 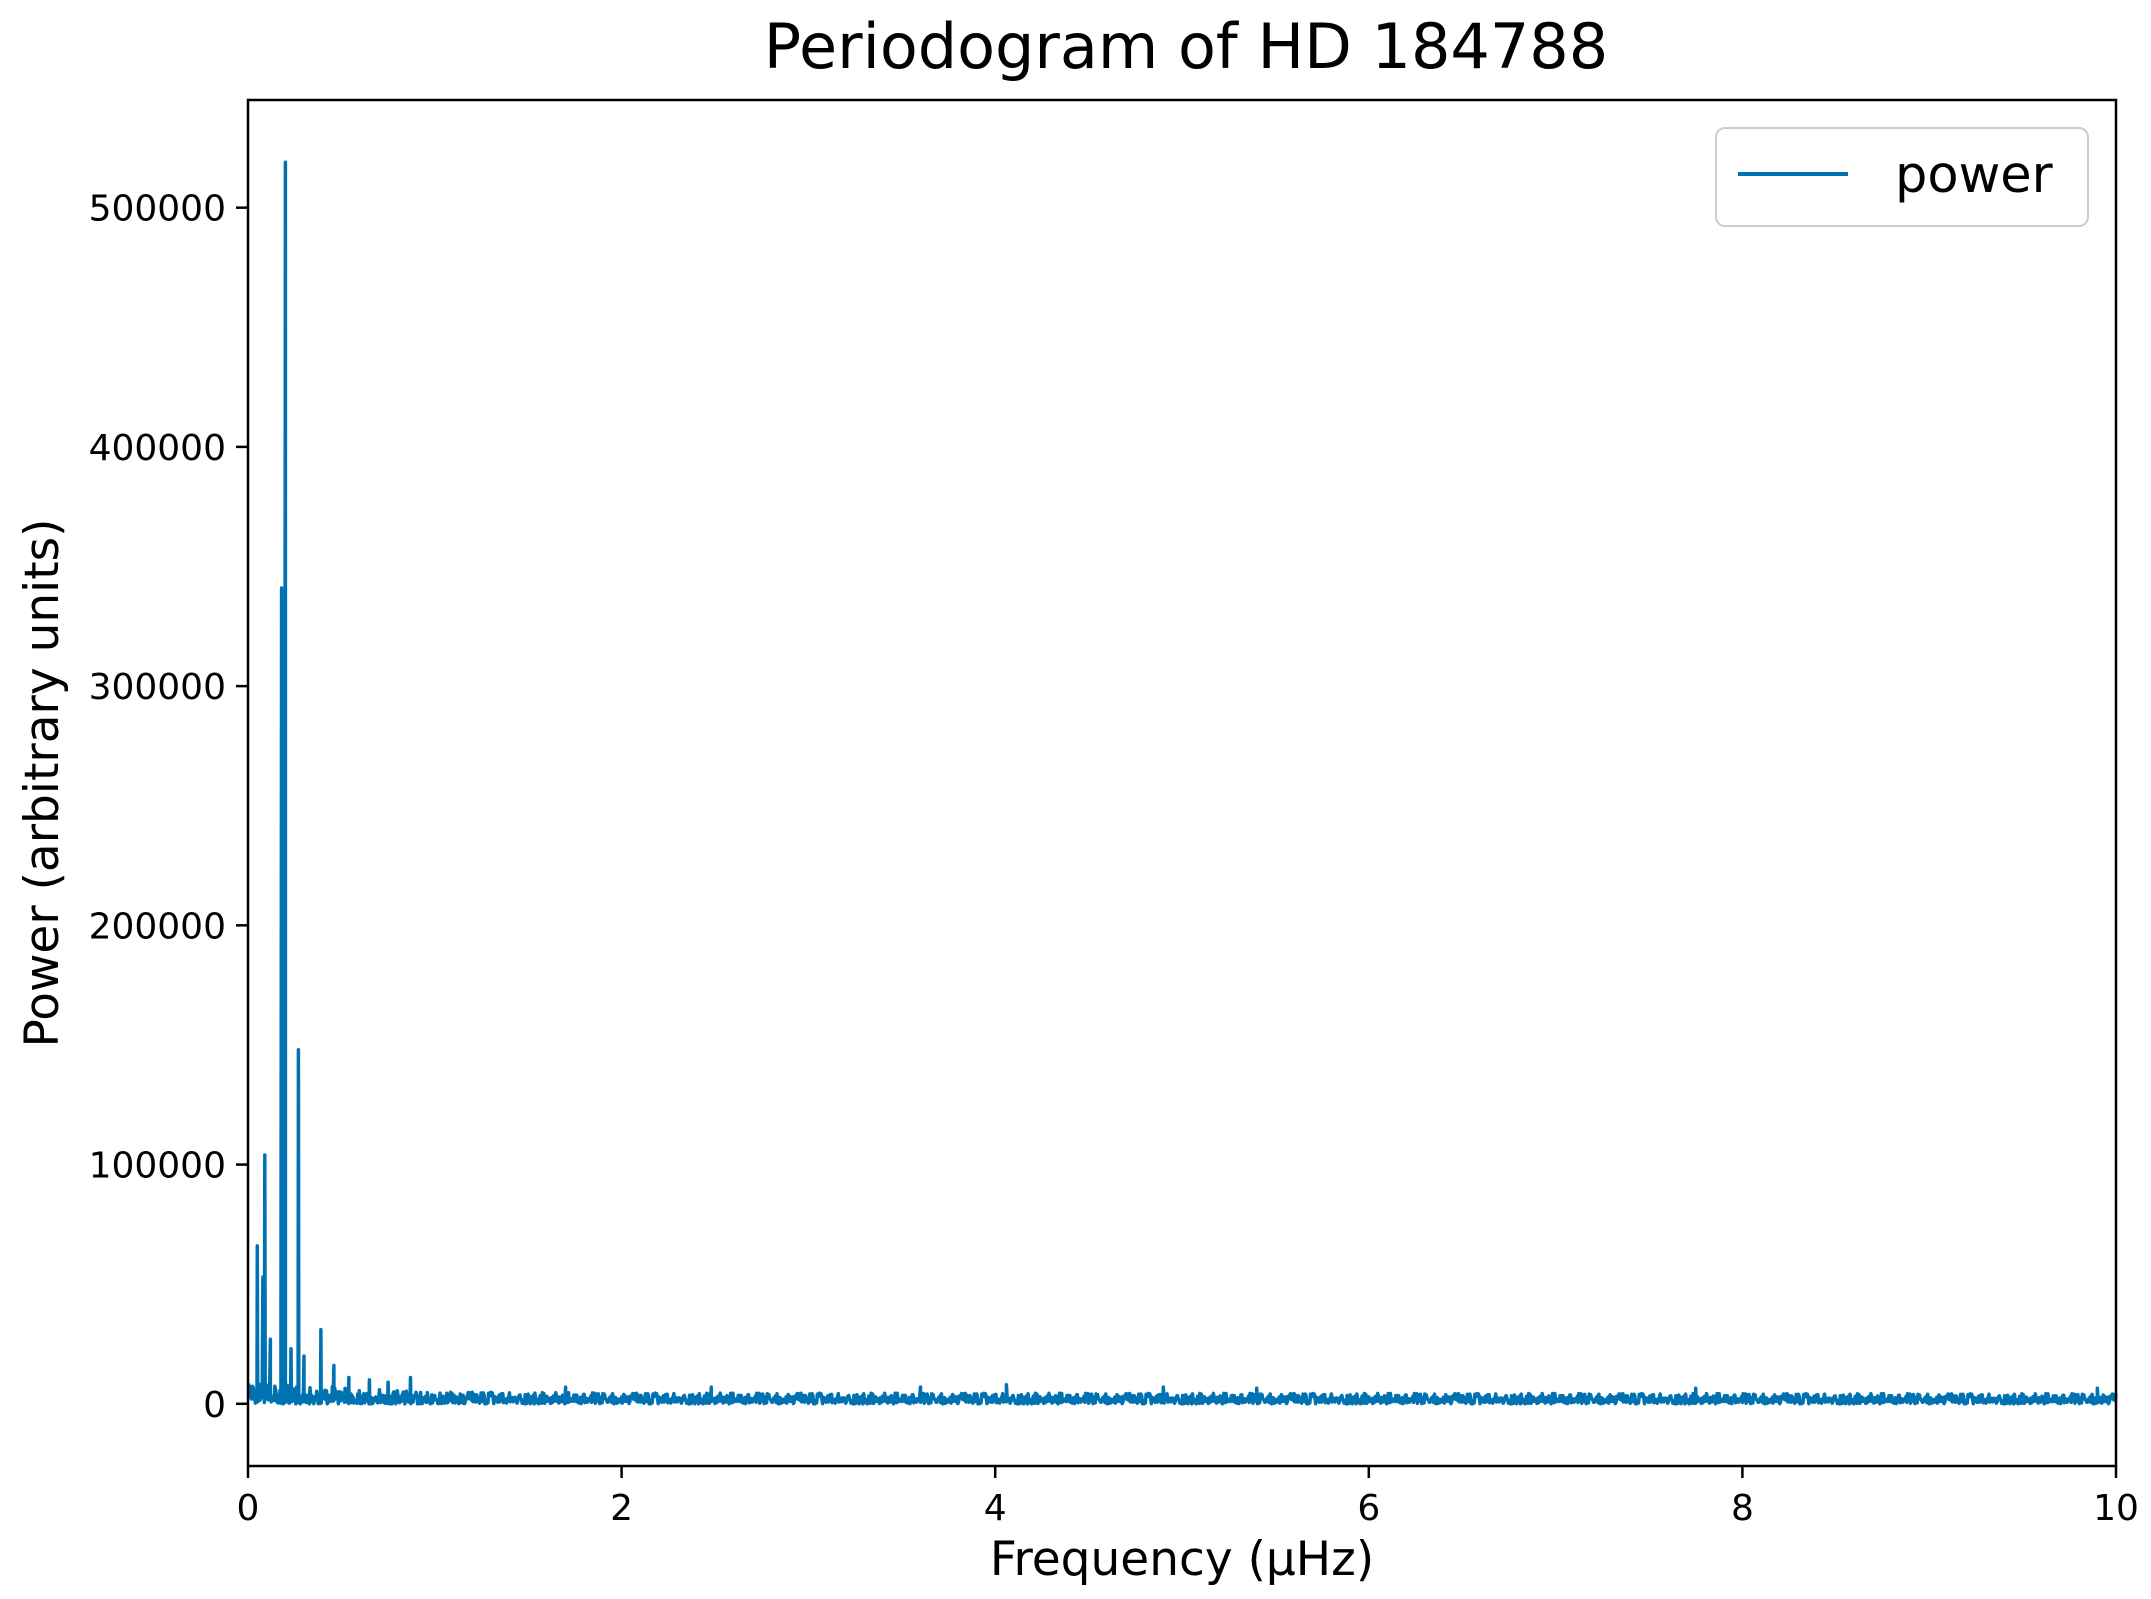 I want to click on y-tick-label: 100000, so click(x=157, y=1166).